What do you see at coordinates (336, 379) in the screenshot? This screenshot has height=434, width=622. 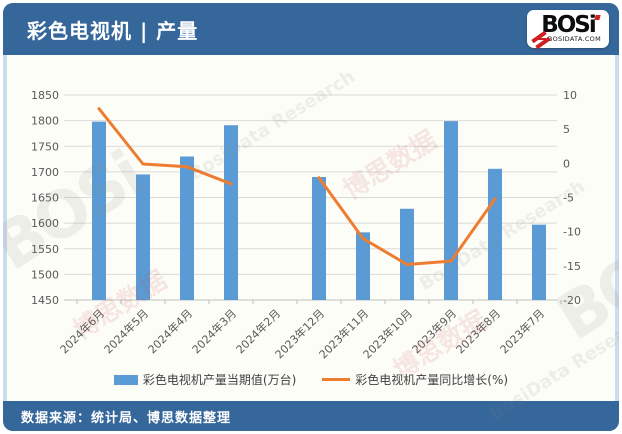 I see `line-series-swatch-icon` at bounding box center [336, 379].